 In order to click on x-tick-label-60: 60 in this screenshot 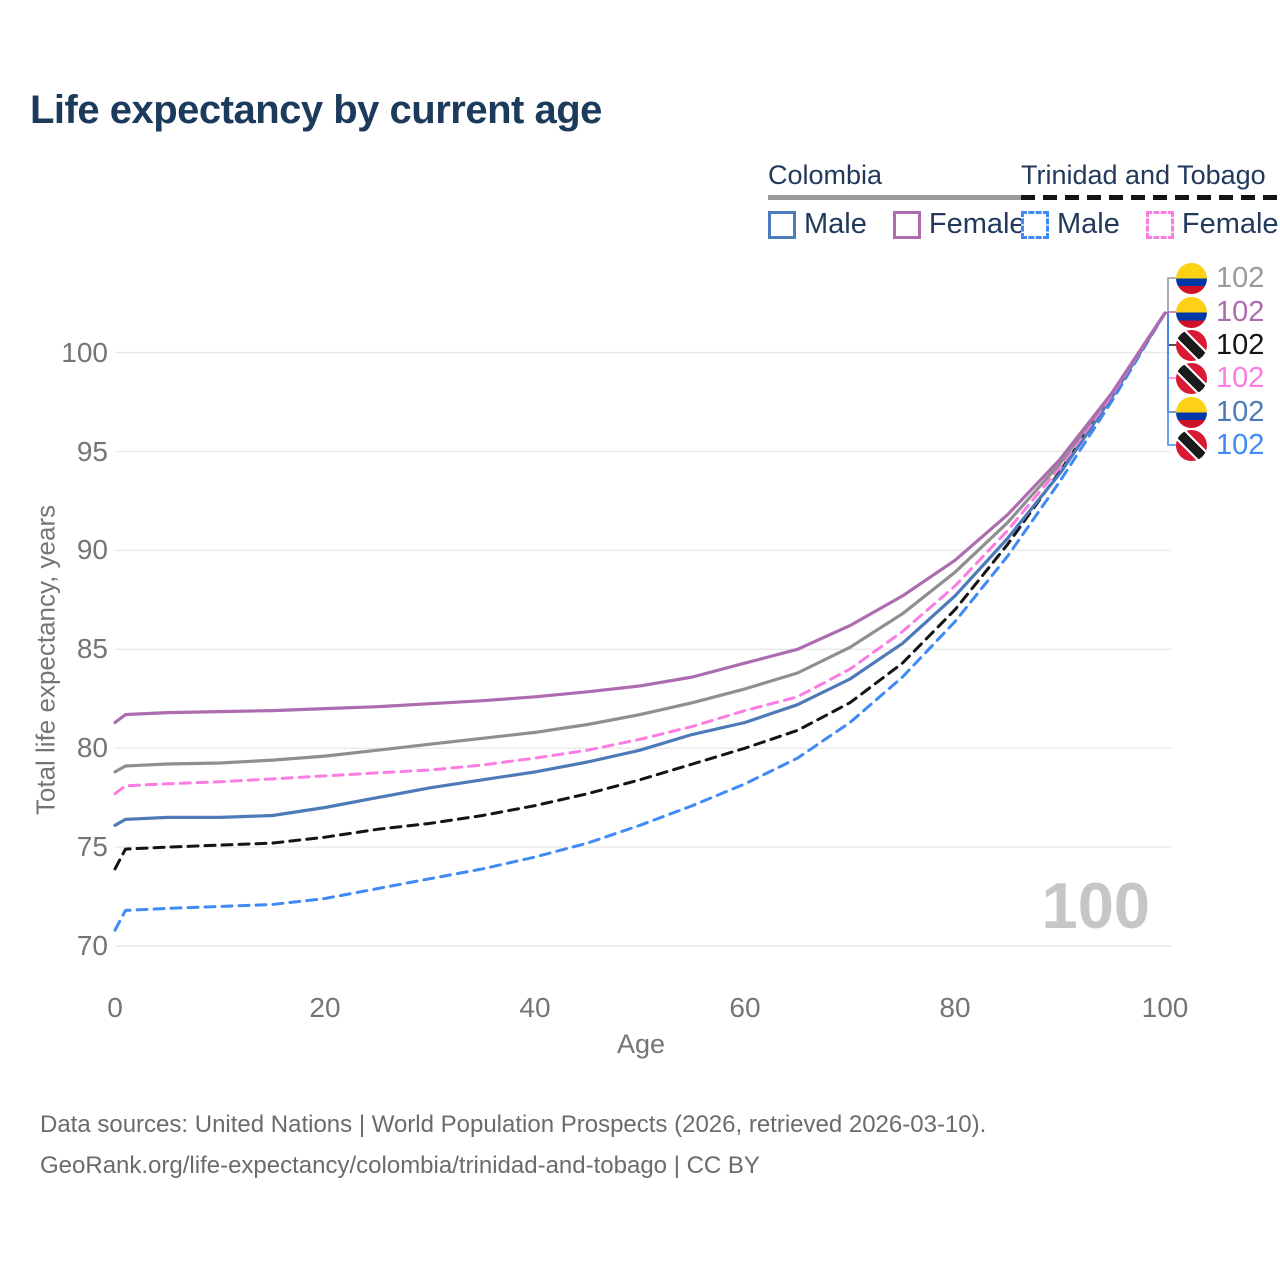, I will do `click(745, 1007)`.